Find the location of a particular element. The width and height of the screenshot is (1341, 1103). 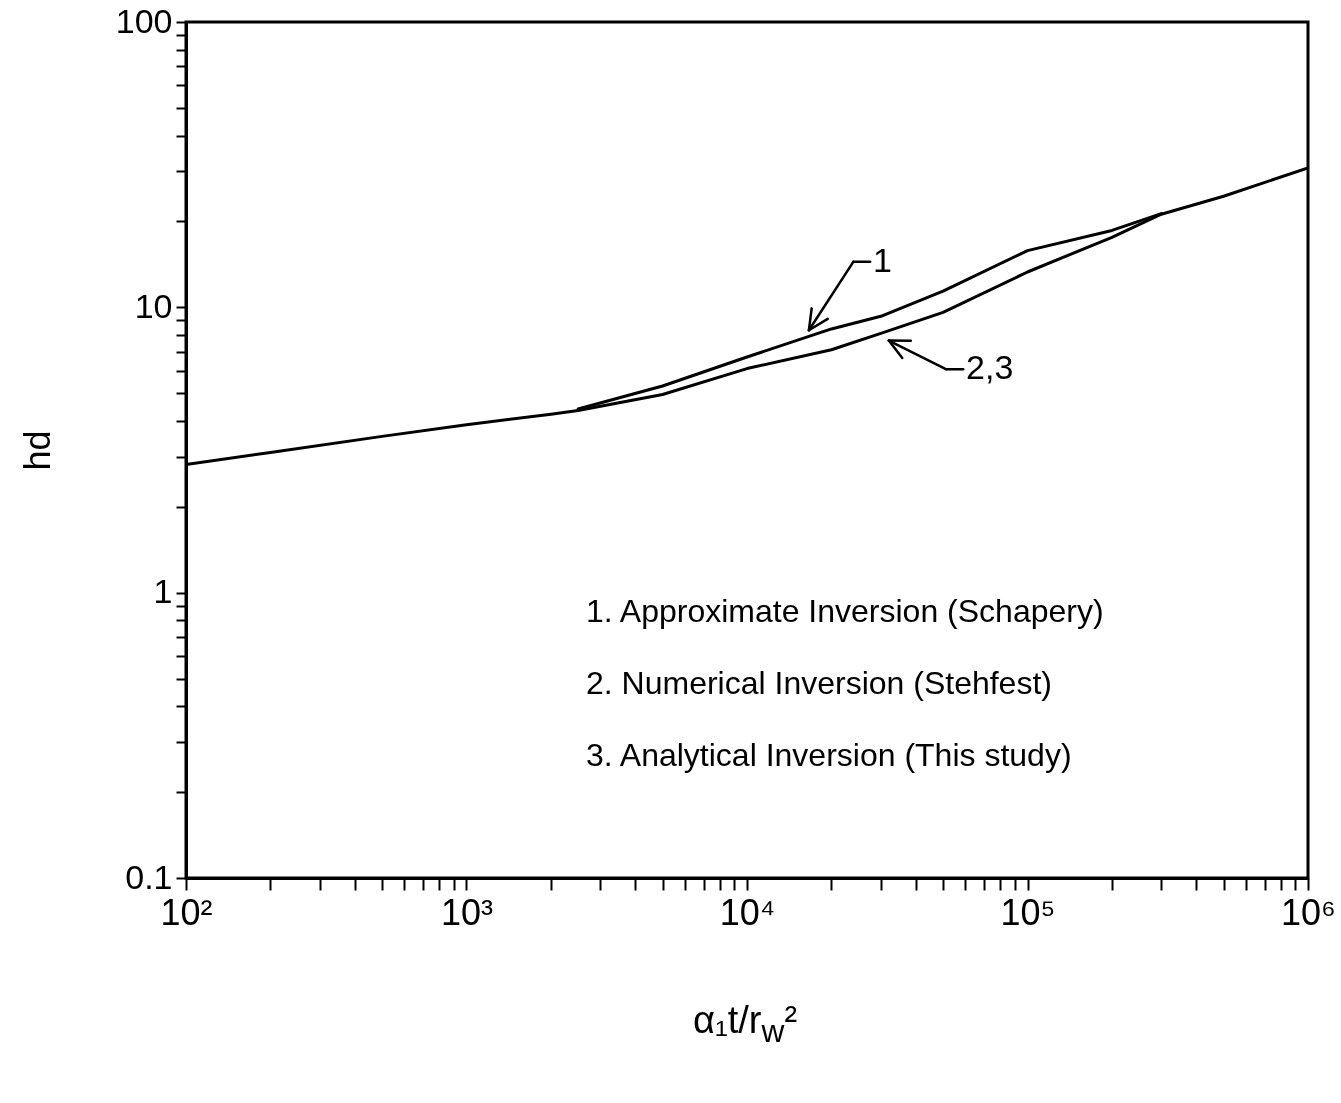

x-axis-title: α₁t/r$_{w}$² is located at coordinates (745, 1024).